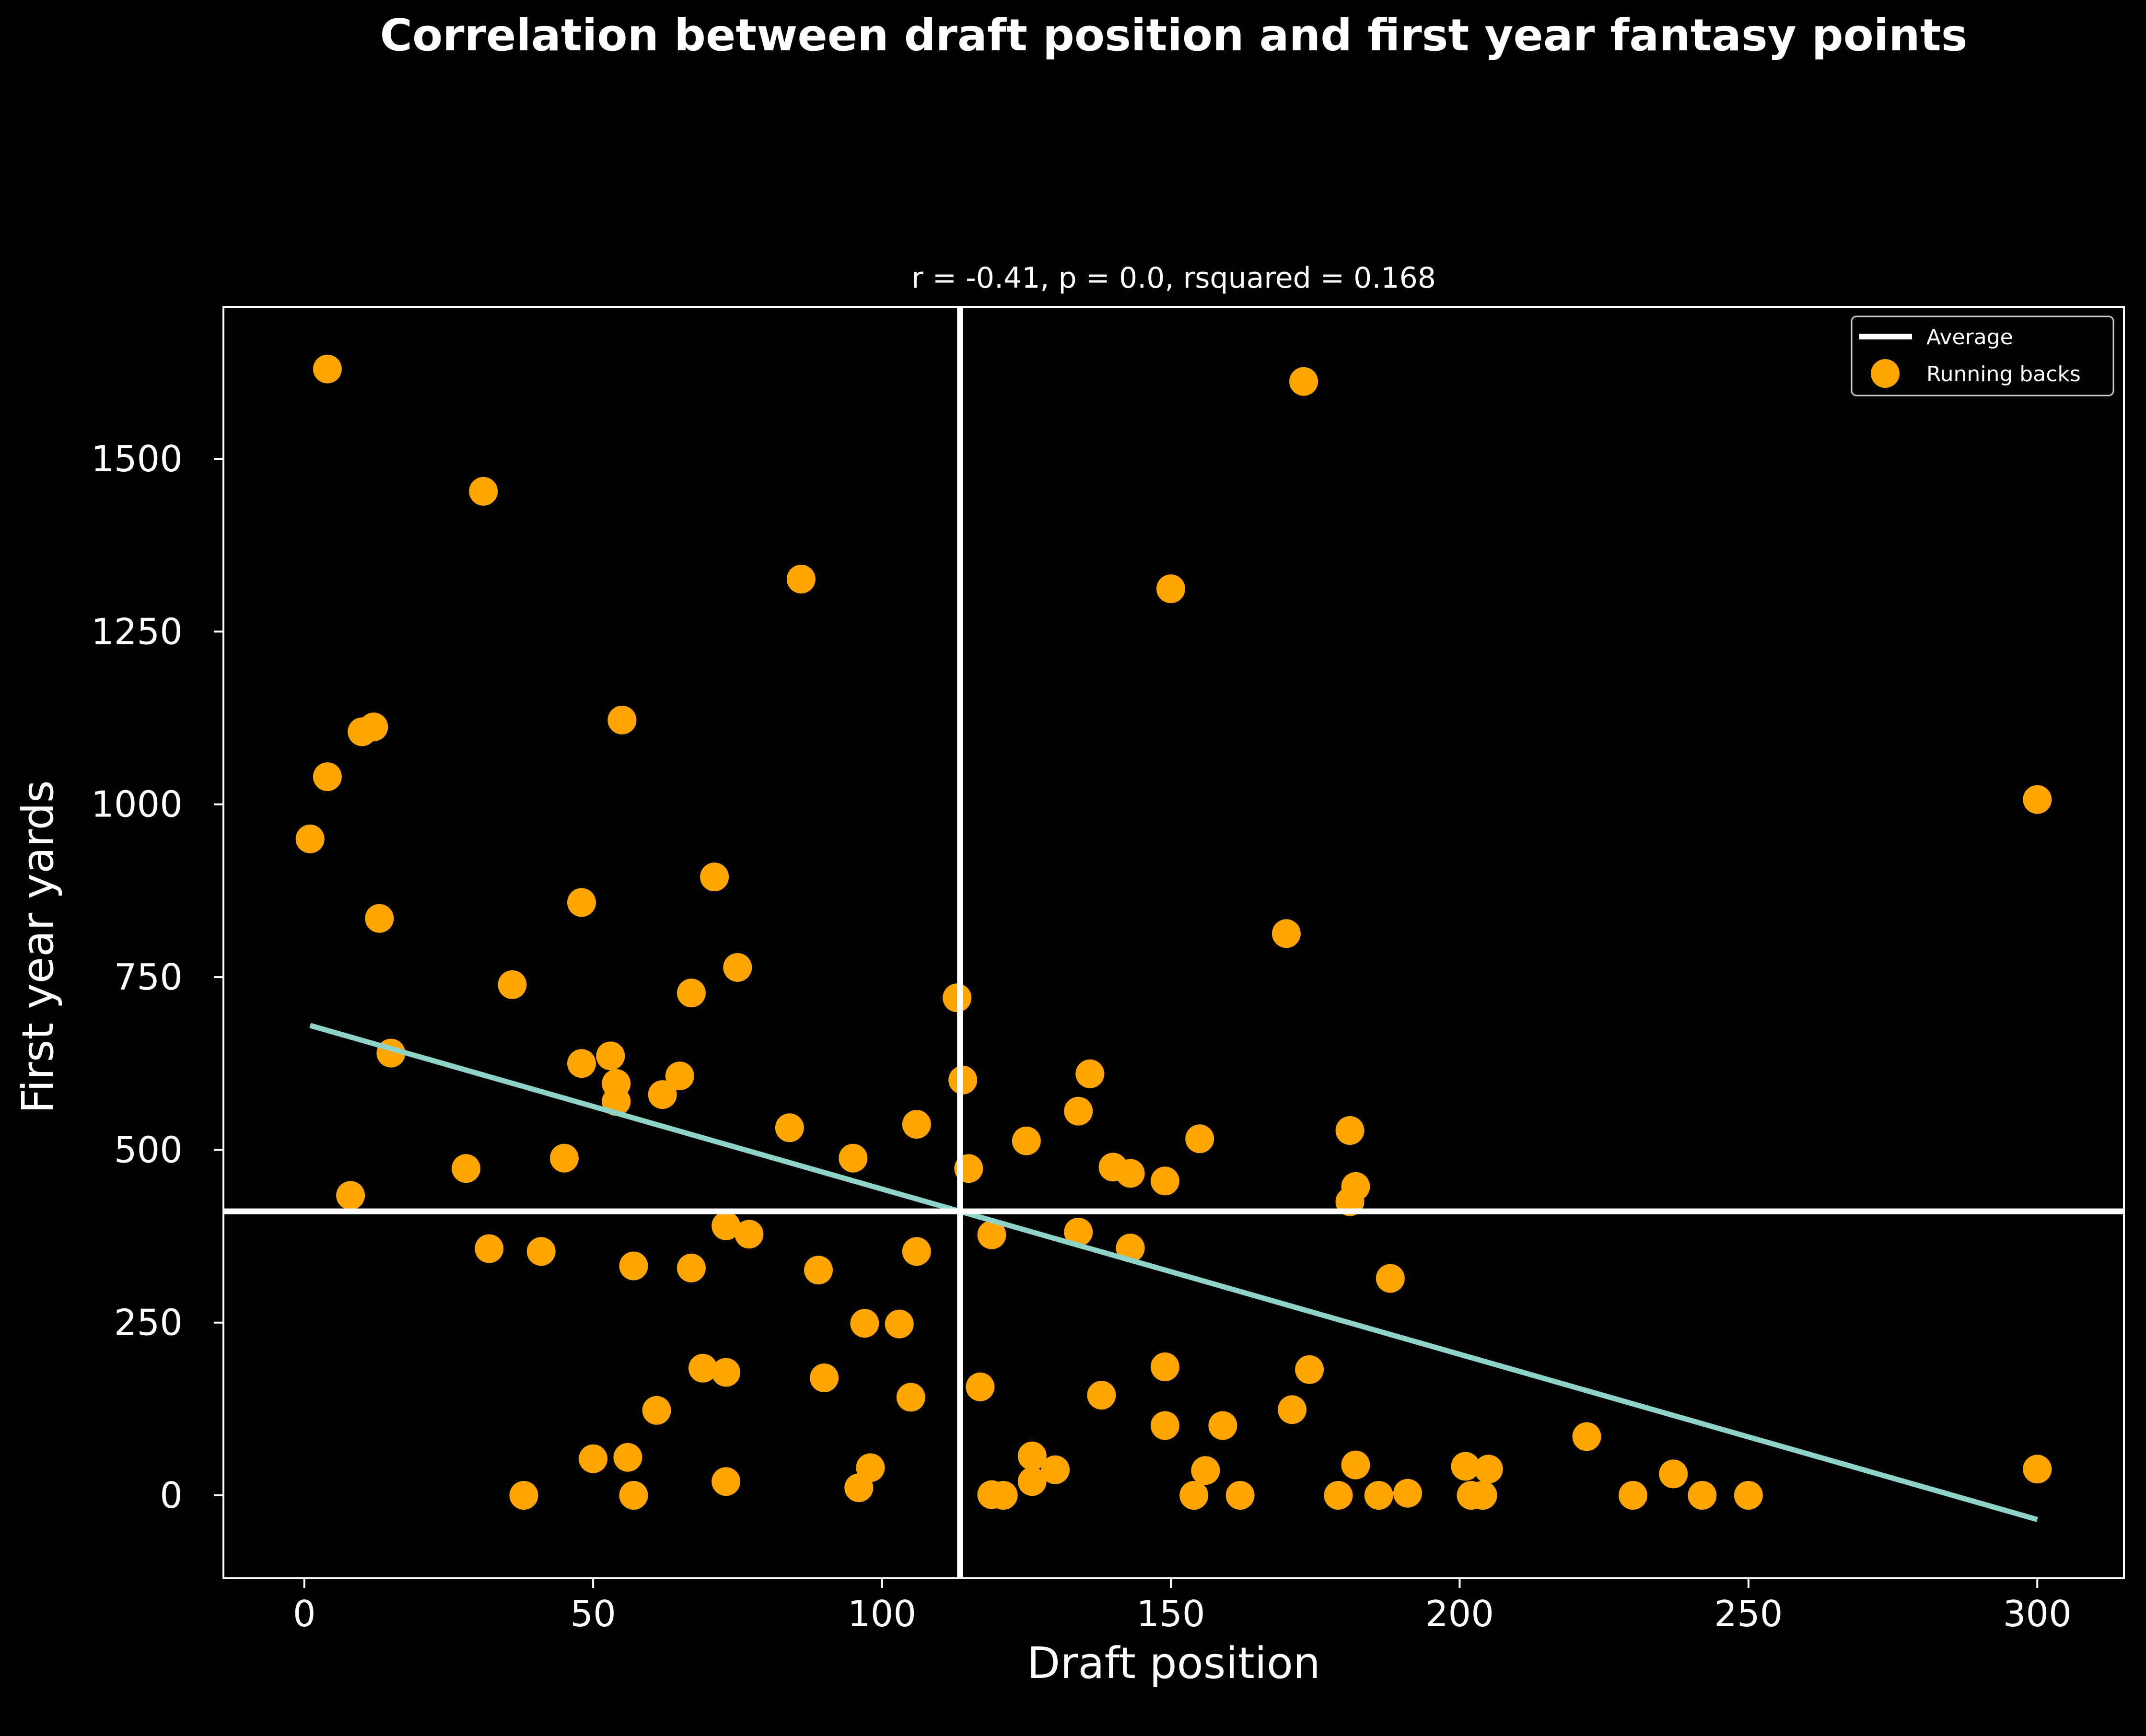  I want to click on legend-running-backs-label: Running backs, so click(2003, 374).